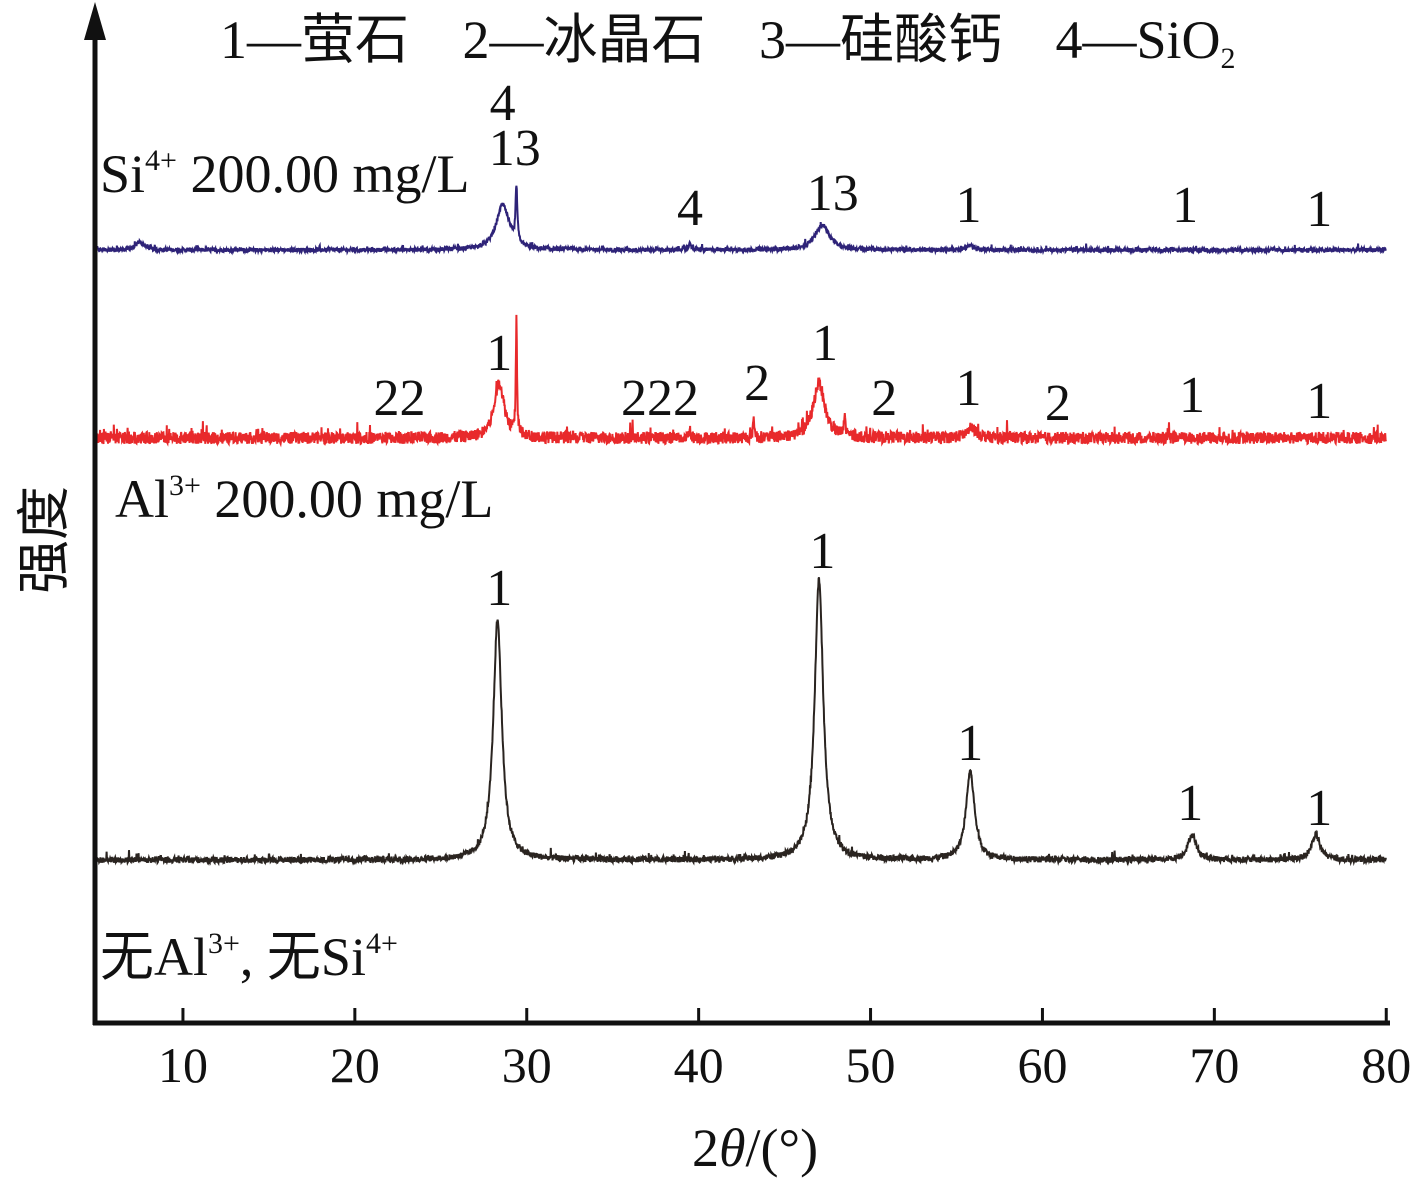 The image size is (1417, 1181). Describe the element at coordinates (880, 40) in the screenshot. I see `legend-item-3: 3—硅酸钙` at that location.